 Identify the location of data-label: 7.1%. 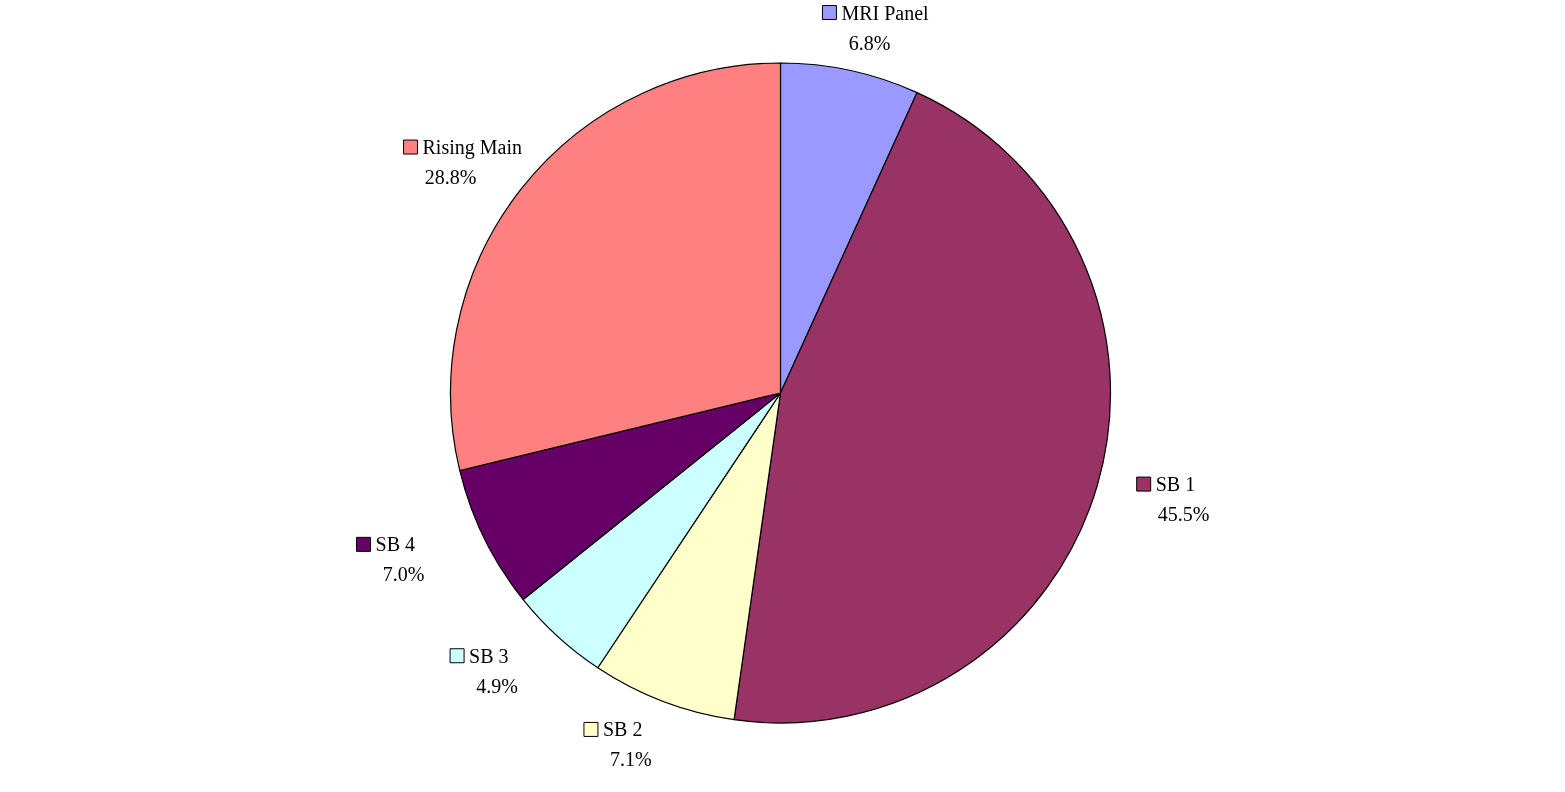
(631, 759).